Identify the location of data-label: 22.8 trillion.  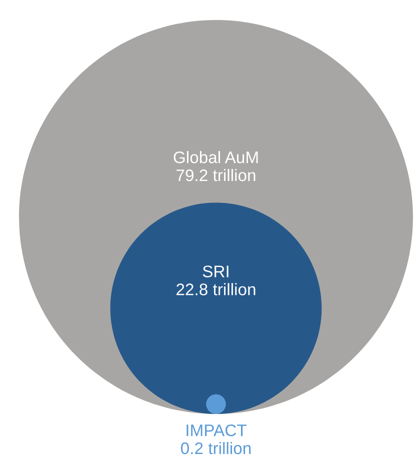
(216, 289).